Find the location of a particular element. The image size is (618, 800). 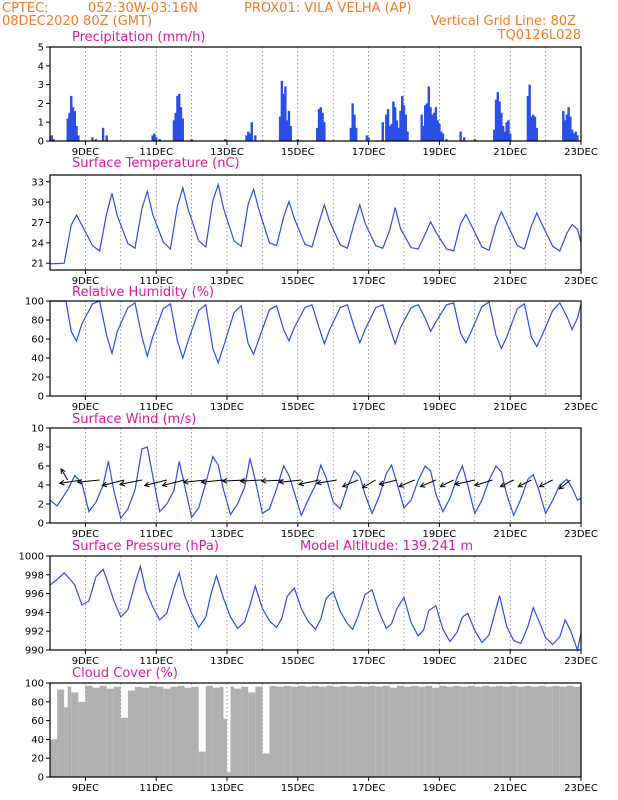

pressure-title: Surface Pressure (hPa) is located at coordinates (145, 546).